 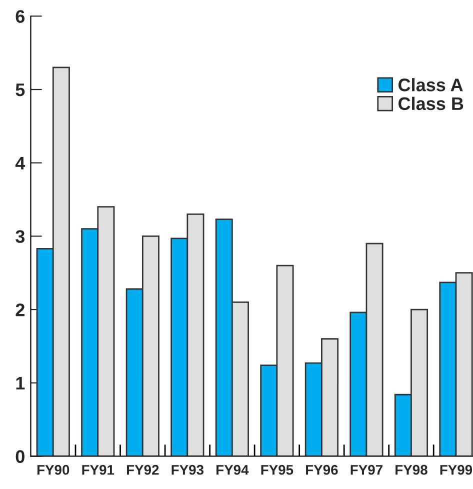 What do you see at coordinates (98, 469) in the screenshot?
I see `x-tick-label: FY91` at bounding box center [98, 469].